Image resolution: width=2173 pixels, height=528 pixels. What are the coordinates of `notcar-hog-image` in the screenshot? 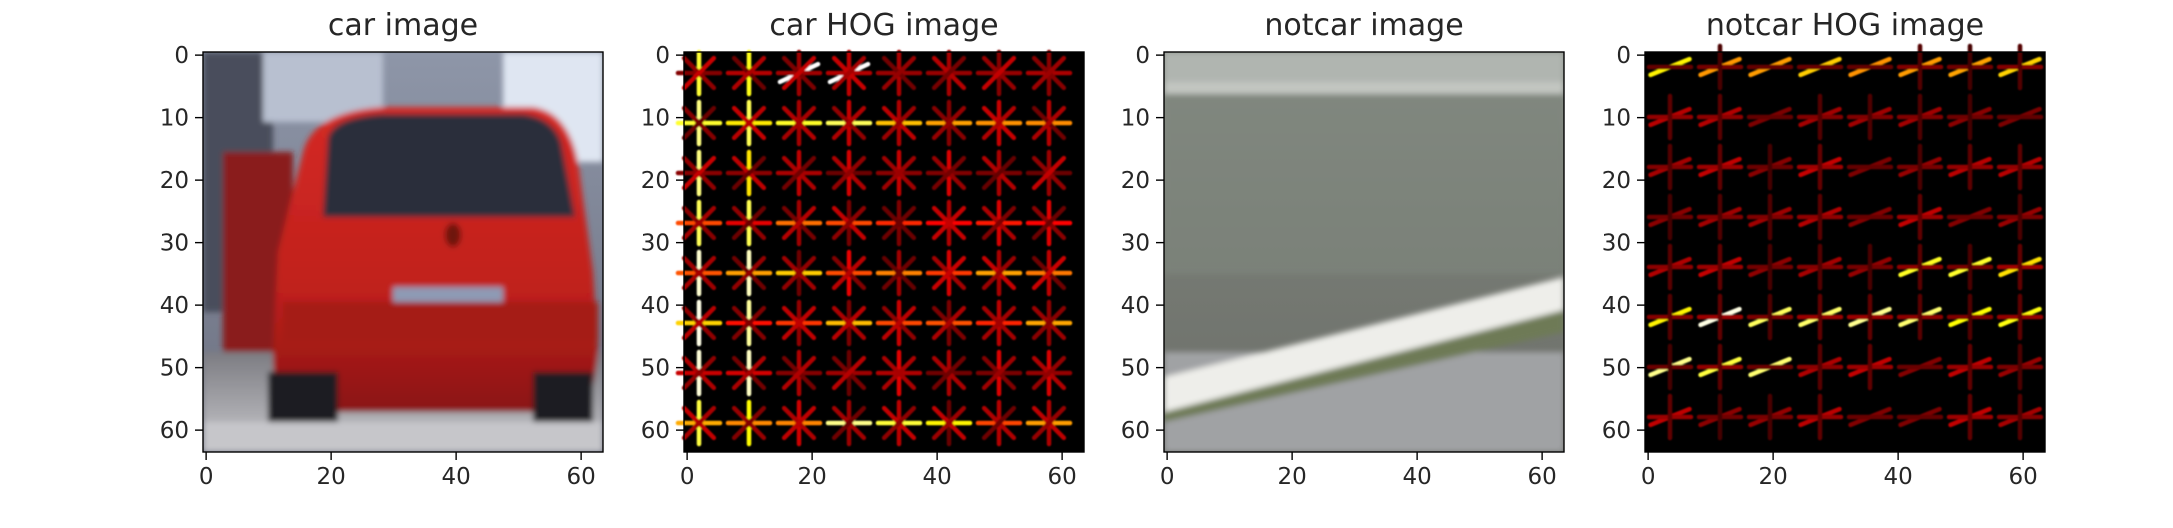 It's located at (1845, 247).